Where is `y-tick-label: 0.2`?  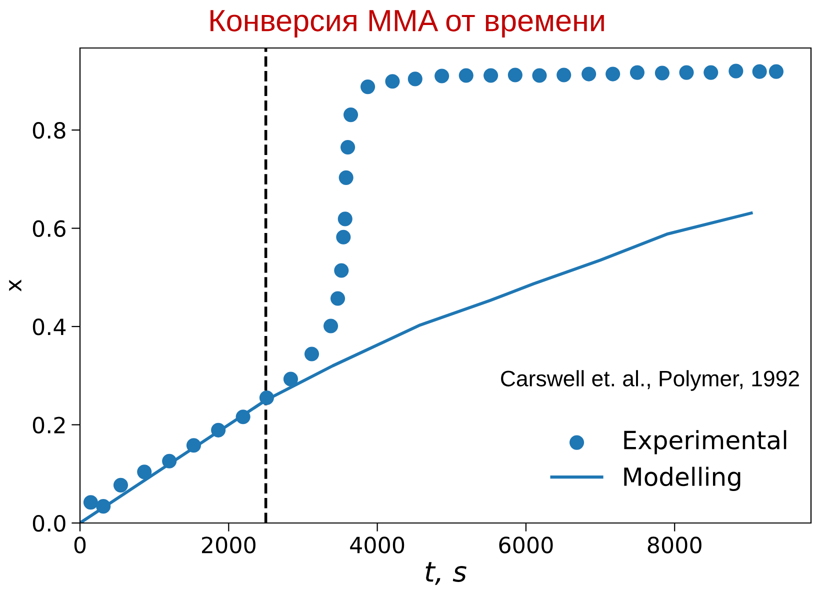
y-tick-label: 0.2 is located at coordinates (48, 425).